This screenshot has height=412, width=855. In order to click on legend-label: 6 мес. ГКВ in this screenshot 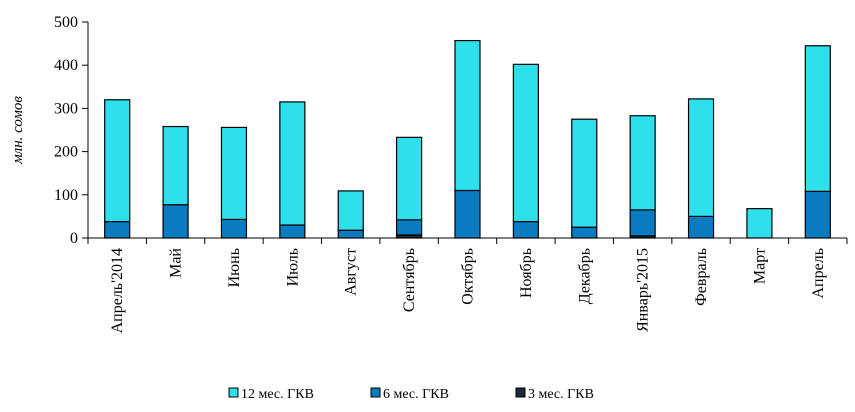, I will do `click(416, 394)`.